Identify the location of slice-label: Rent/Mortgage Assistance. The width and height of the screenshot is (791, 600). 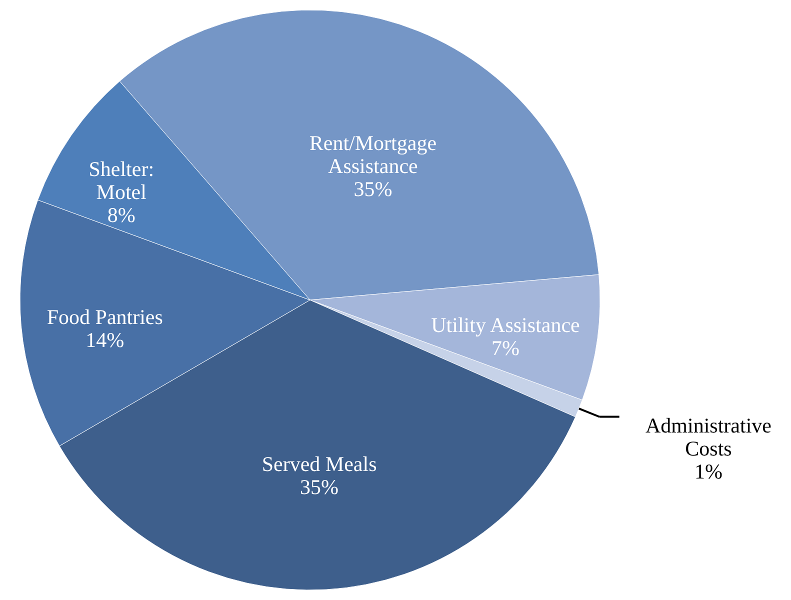
(373, 154).